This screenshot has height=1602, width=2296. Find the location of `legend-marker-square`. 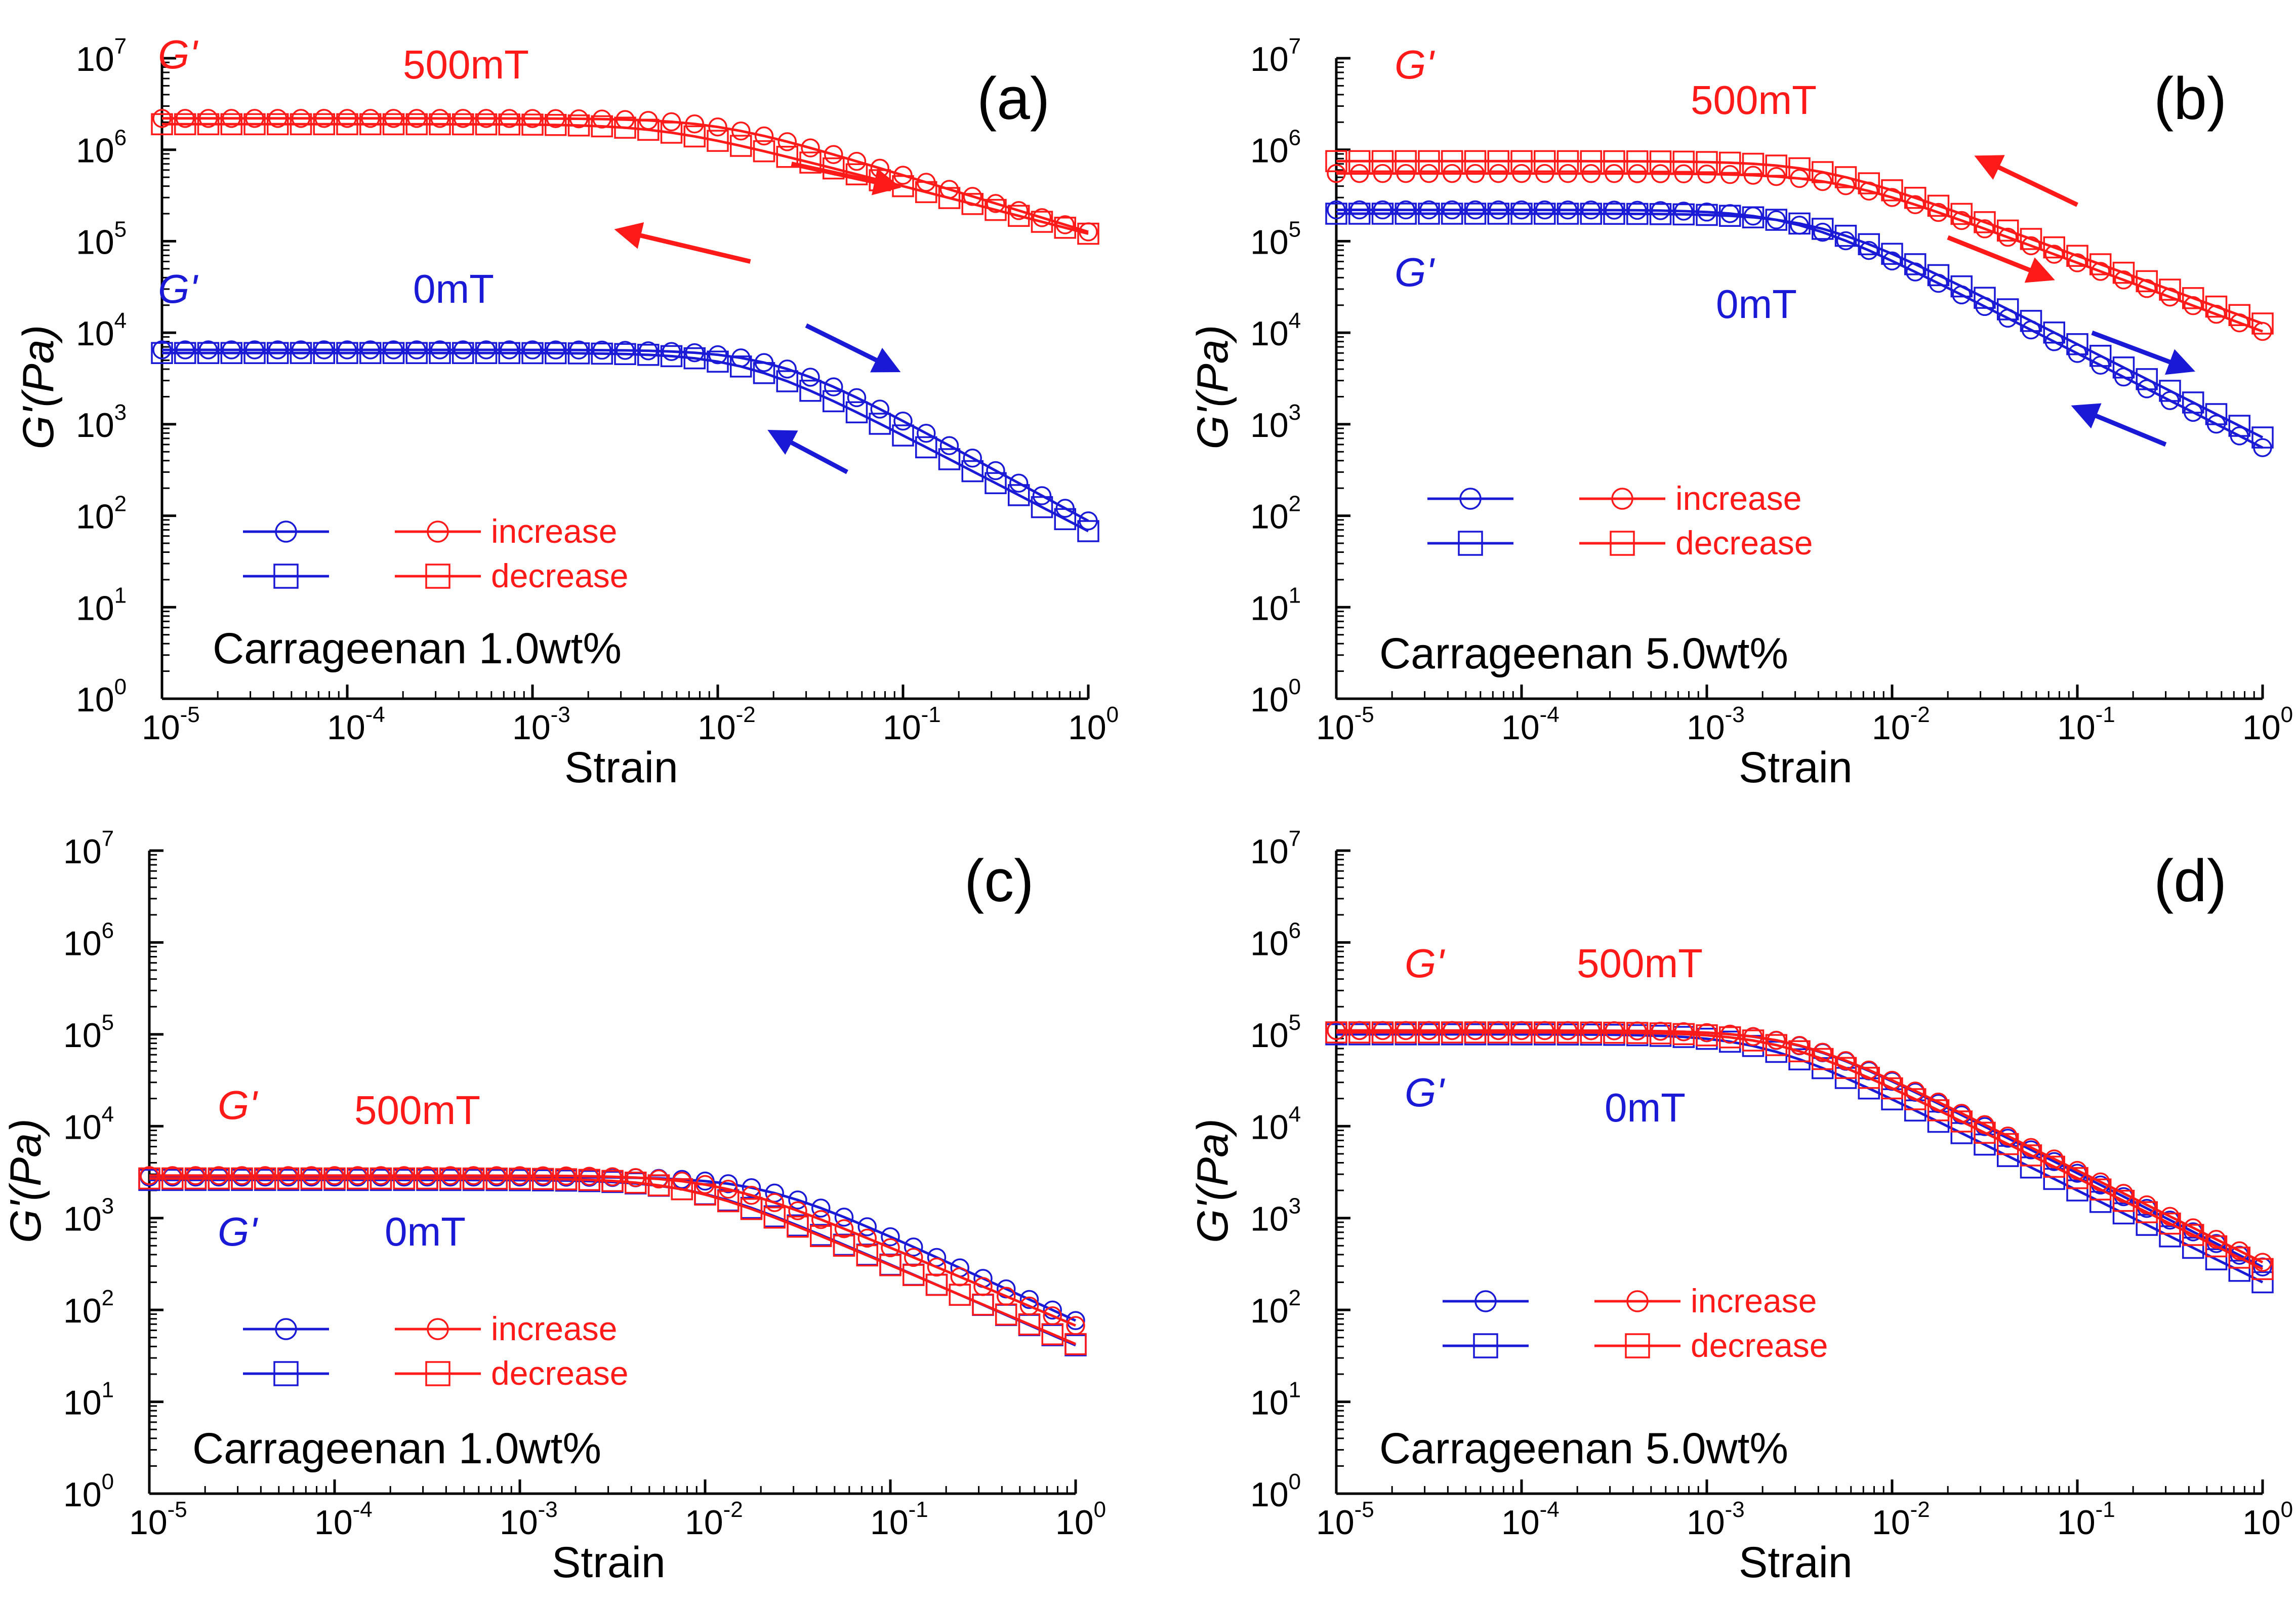

legend-marker-square is located at coordinates (1637, 1345).